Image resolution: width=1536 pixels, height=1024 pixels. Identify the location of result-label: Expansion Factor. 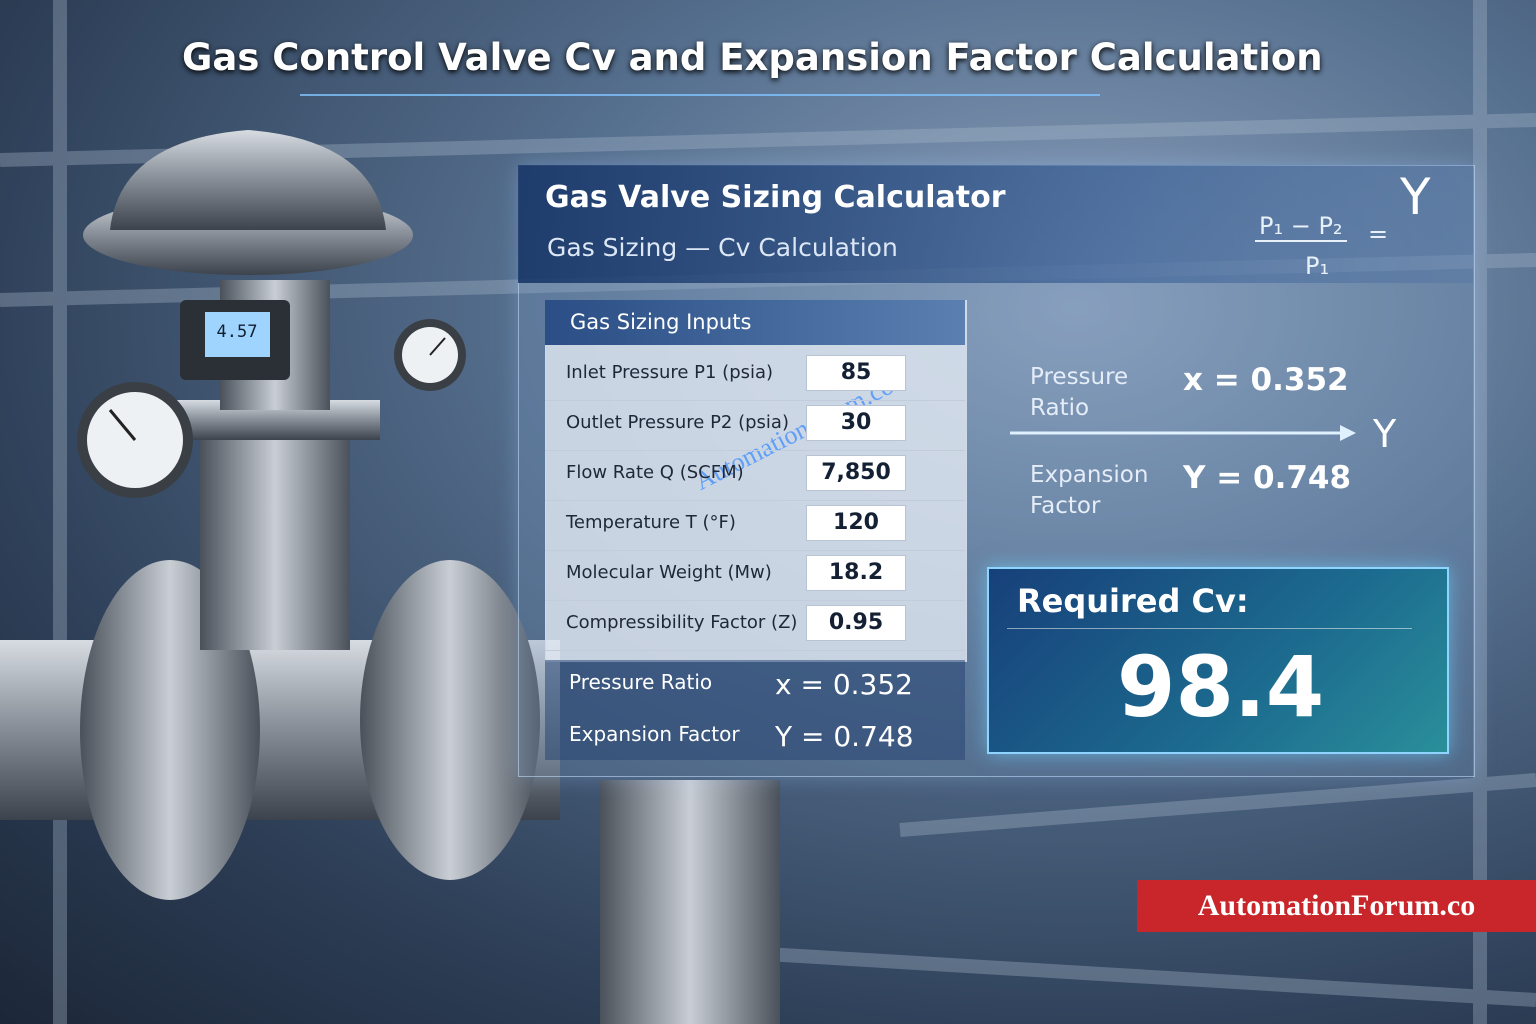
(654, 734).